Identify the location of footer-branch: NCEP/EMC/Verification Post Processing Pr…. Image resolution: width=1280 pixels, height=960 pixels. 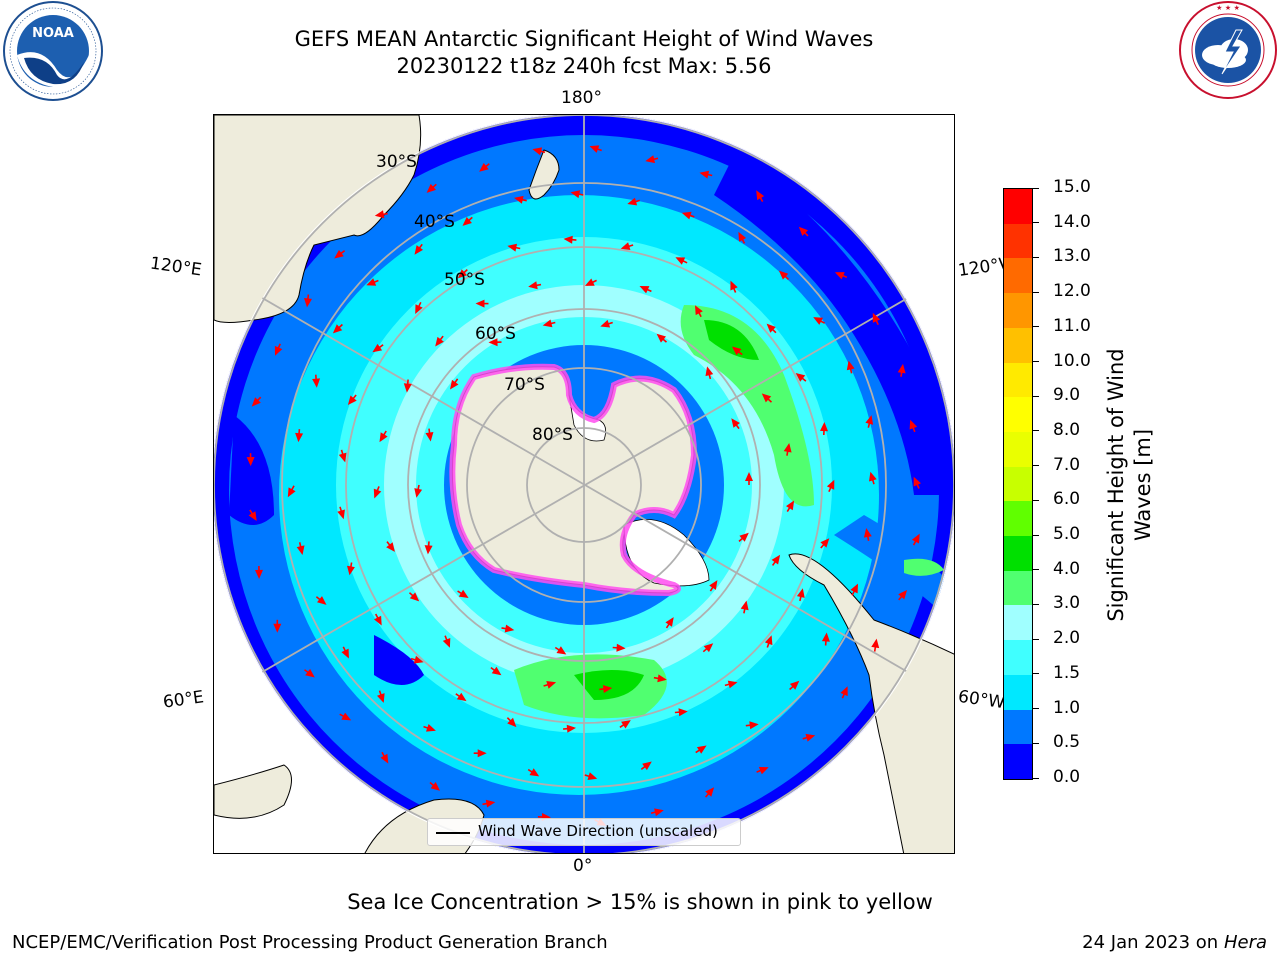
(310, 942).